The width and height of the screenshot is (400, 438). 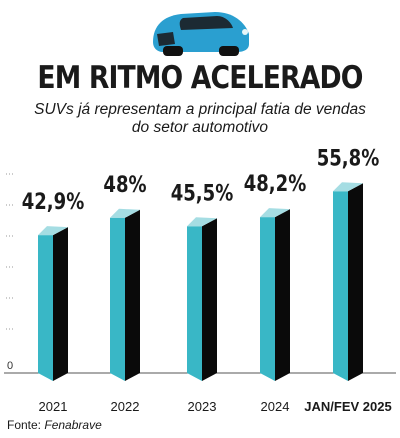 What do you see at coordinates (10, 366) in the screenshot?
I see `y-tick-label: 0` at bounding box center [10, 366].